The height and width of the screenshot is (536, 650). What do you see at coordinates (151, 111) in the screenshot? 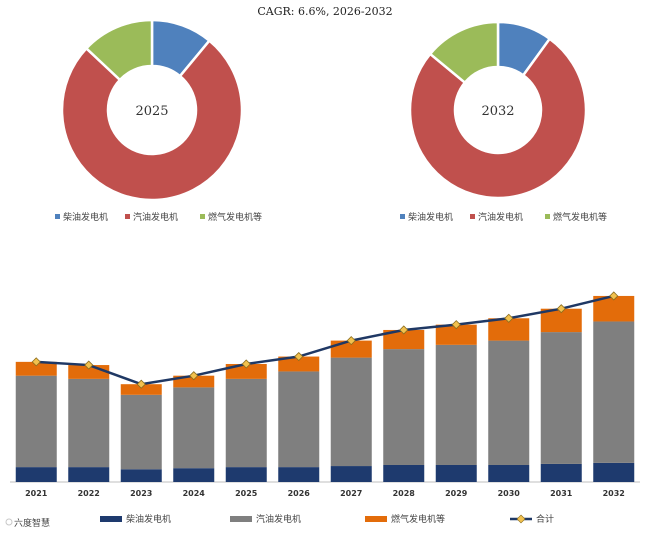
I see `donut-center-label-2025: 2025` at bounding box center [151, 111].